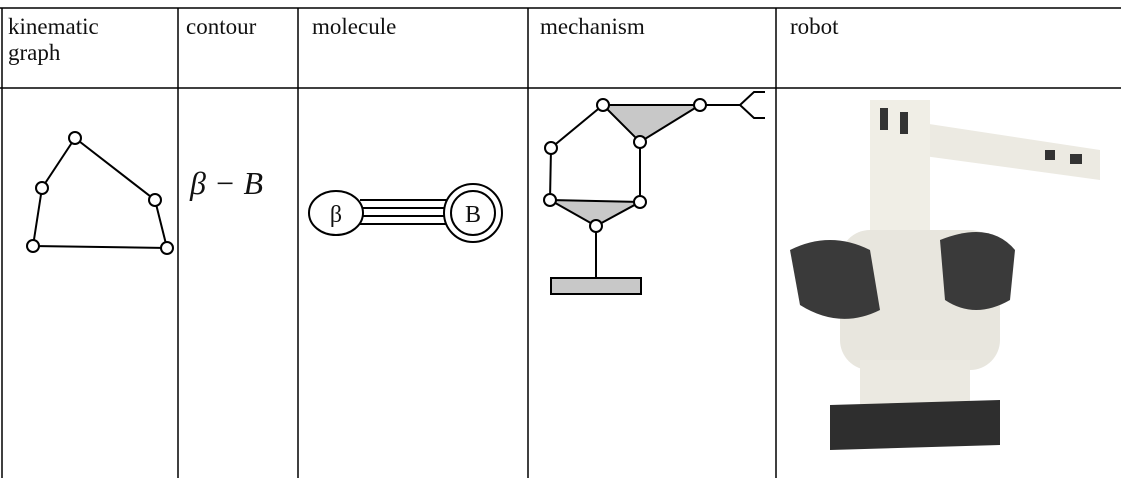 This screenshot has height=478, width=1121. What do you see at coordinates (354, 26) in the screenshot?
I see `header-cell: molecule` at bounding box center [354, 26].